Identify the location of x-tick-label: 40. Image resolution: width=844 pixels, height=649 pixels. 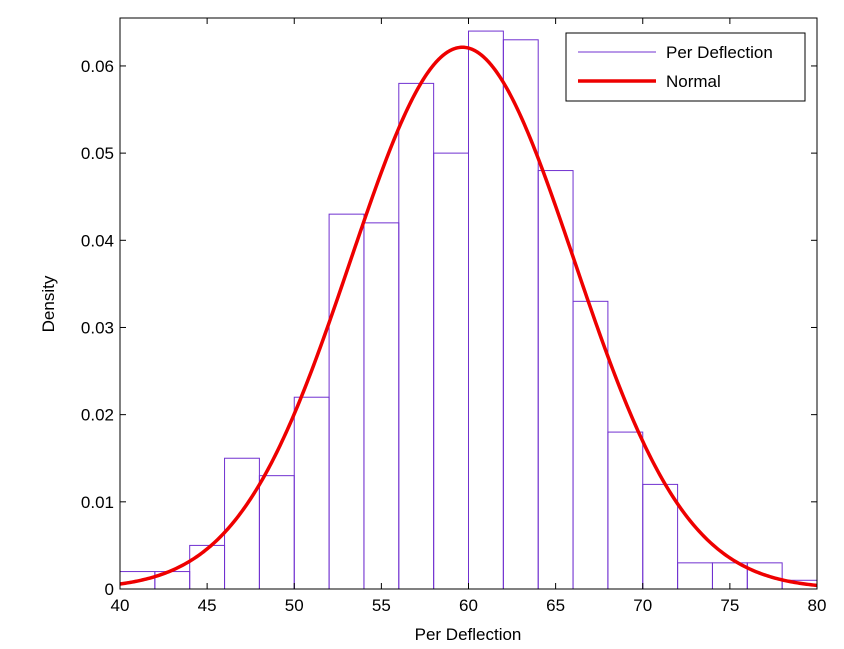
(120, 605).